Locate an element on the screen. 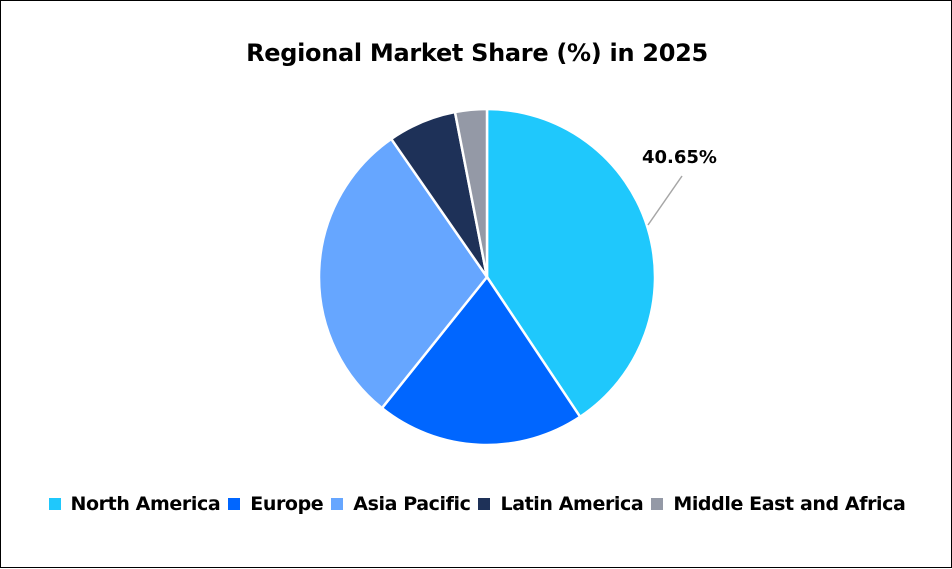  pie-slice-europe is located at coordinates (481, 361).